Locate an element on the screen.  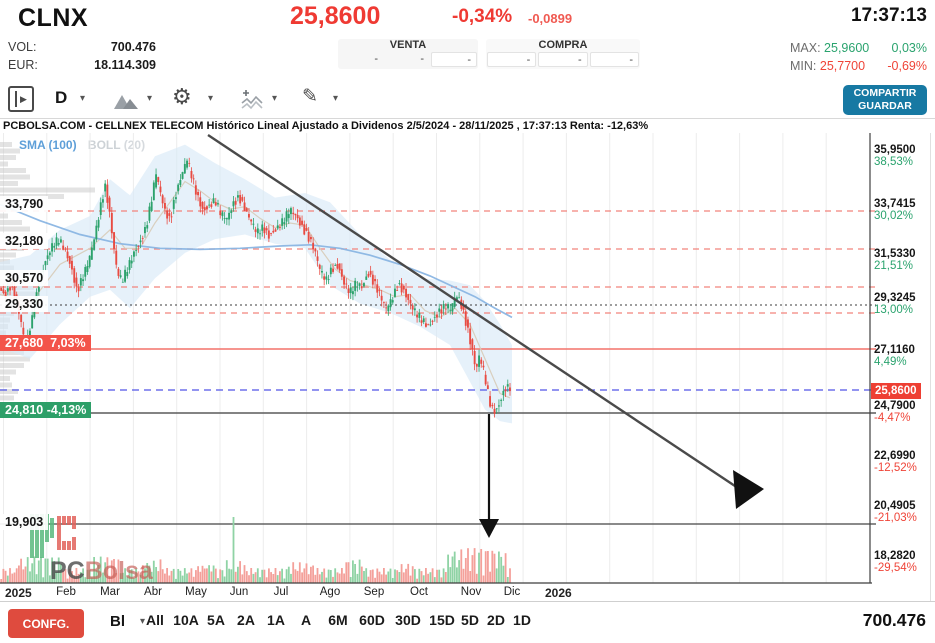
range-button-1d: 1D is located at coordinates (522, 620).